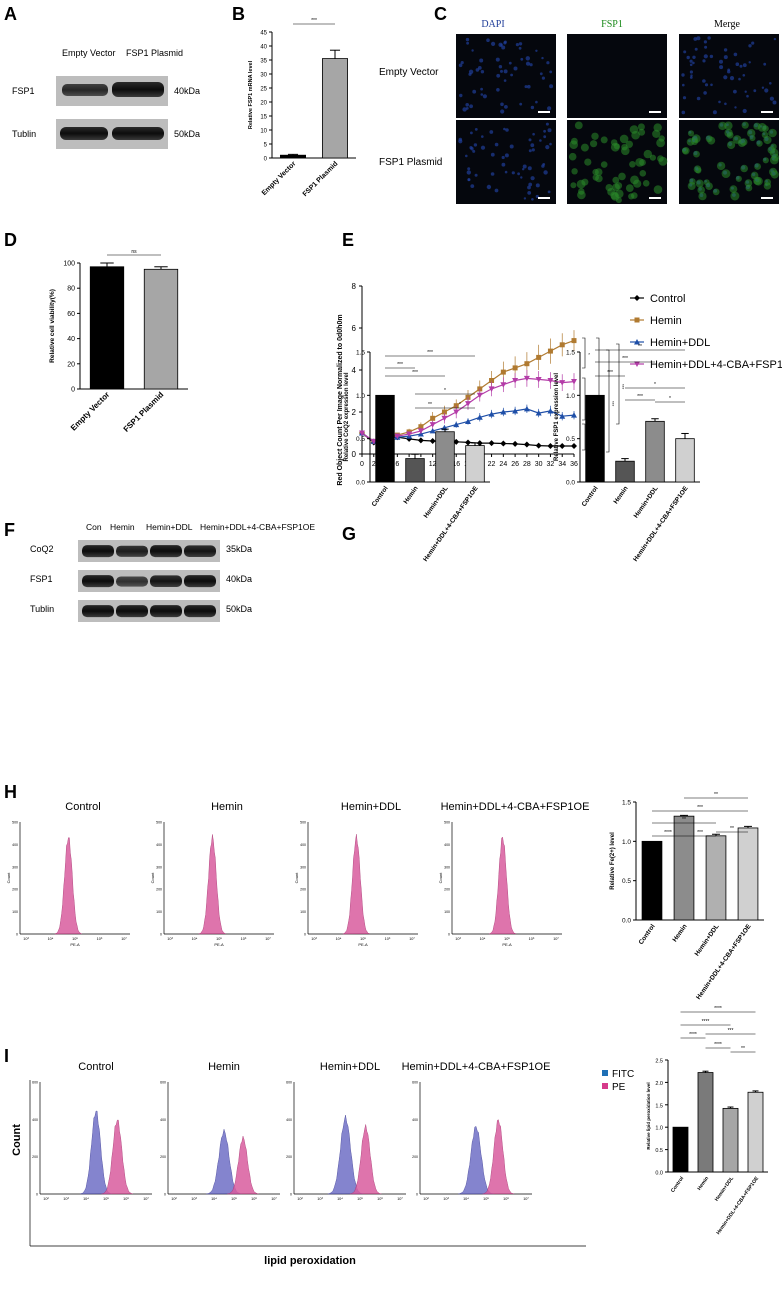 The image size is (782, 1292). I want to click on y-axis-label: Relative FSP1 expression level, so click(557, 417).